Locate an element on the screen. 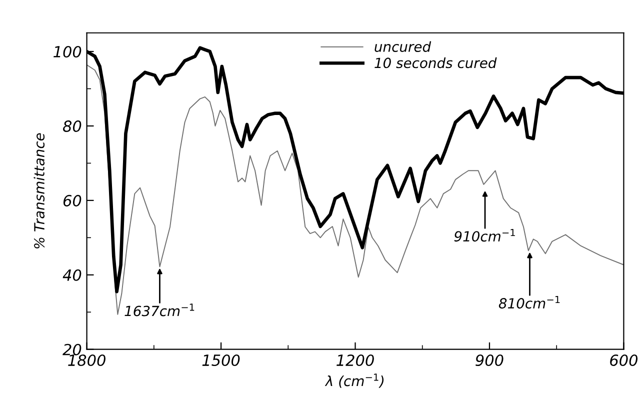 This screenshot has height=411, width=643. y-tick-label: 100 is located at coordinates (68, 52).